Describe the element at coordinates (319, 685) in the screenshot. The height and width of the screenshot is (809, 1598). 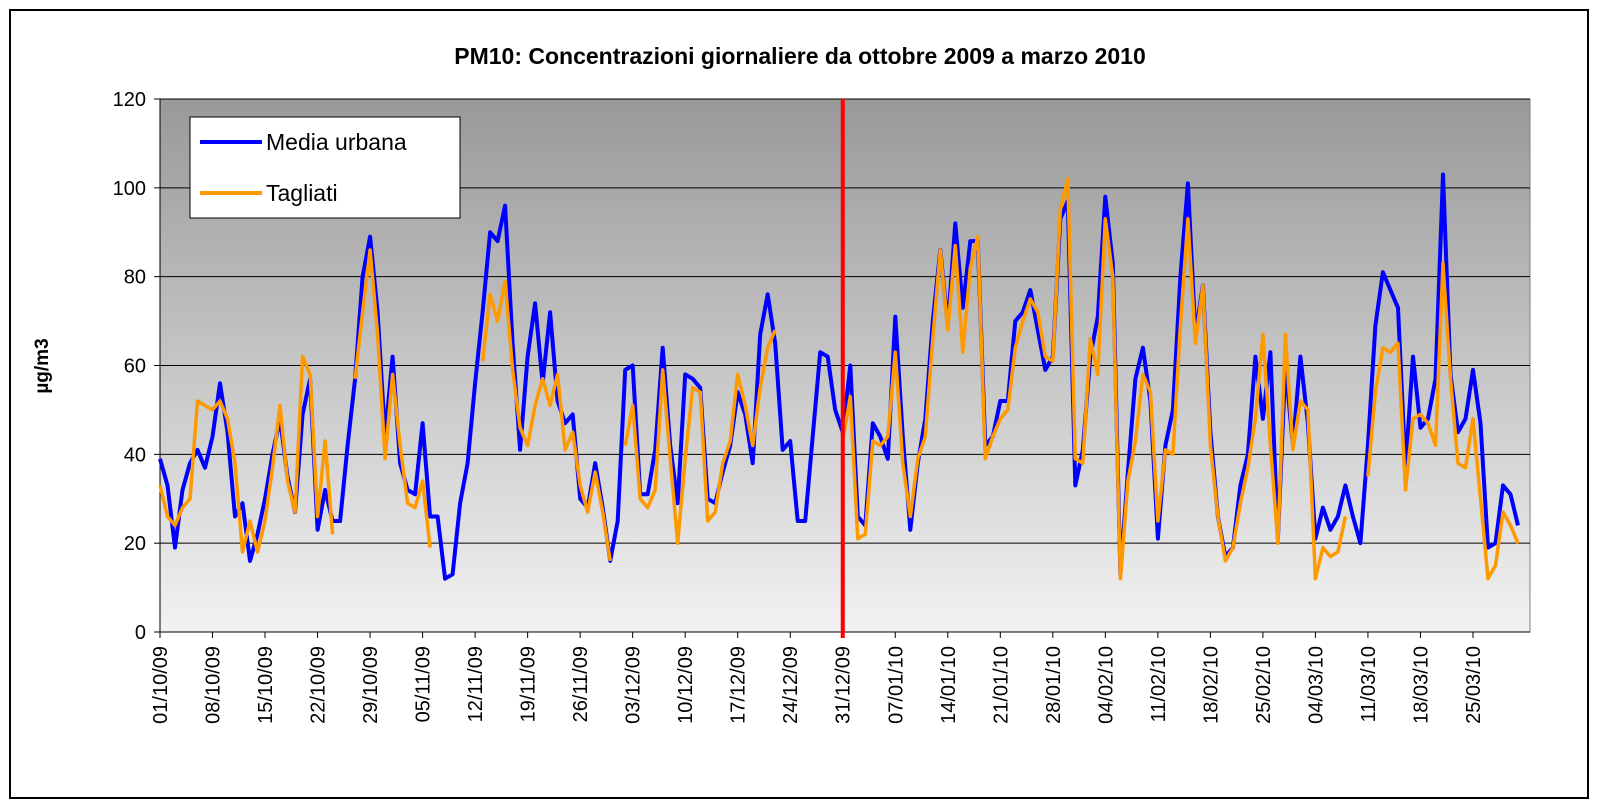
I see `x-tick-label: 22/10/09` at that location.